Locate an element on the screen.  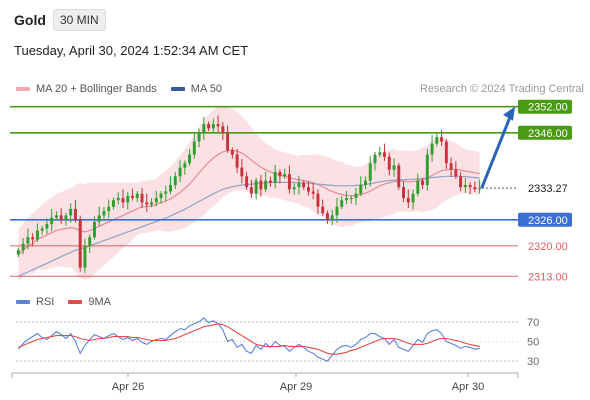
rsi-tick-70: 70 is located at coordinates (533, 323).